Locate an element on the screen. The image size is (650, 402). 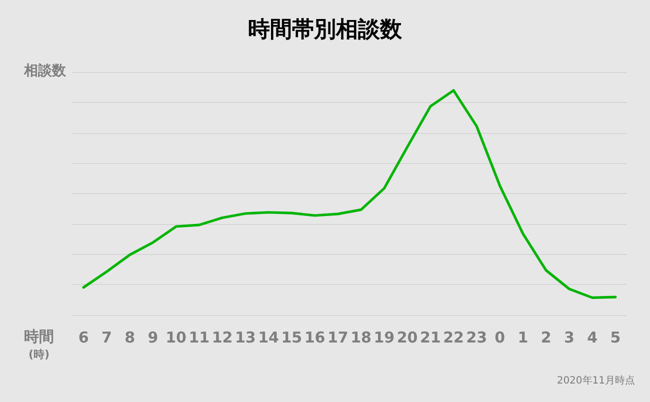
x-tick-label: 12 is located at coordinates (222, 337).